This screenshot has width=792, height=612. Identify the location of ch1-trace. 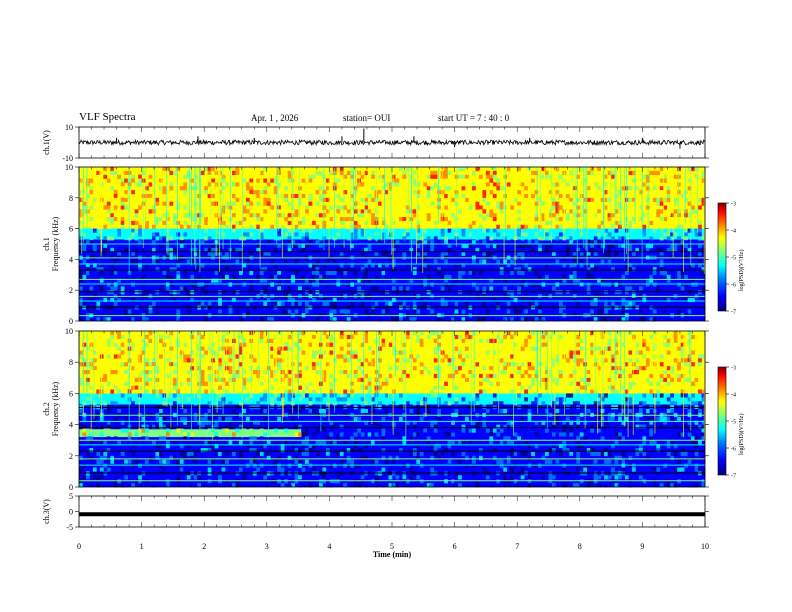
(392, 142).